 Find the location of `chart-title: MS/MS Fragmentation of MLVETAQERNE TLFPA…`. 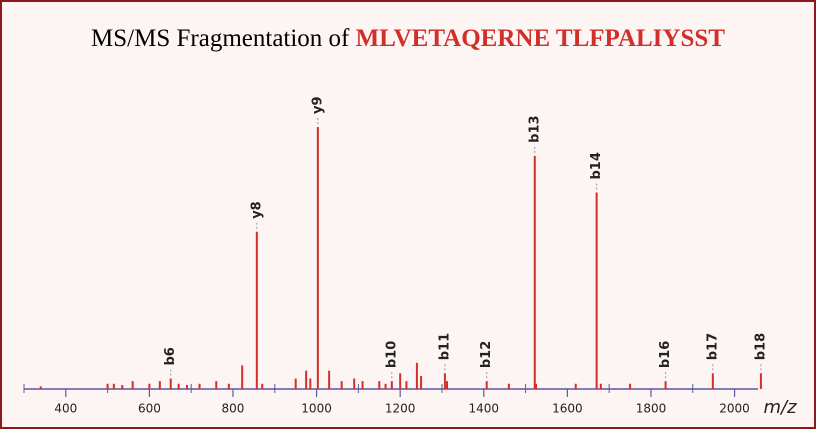

chart-title: MS/MS Fragmentation of MLVETAQERNE TLFPA… is located at coordinates (408, 38).